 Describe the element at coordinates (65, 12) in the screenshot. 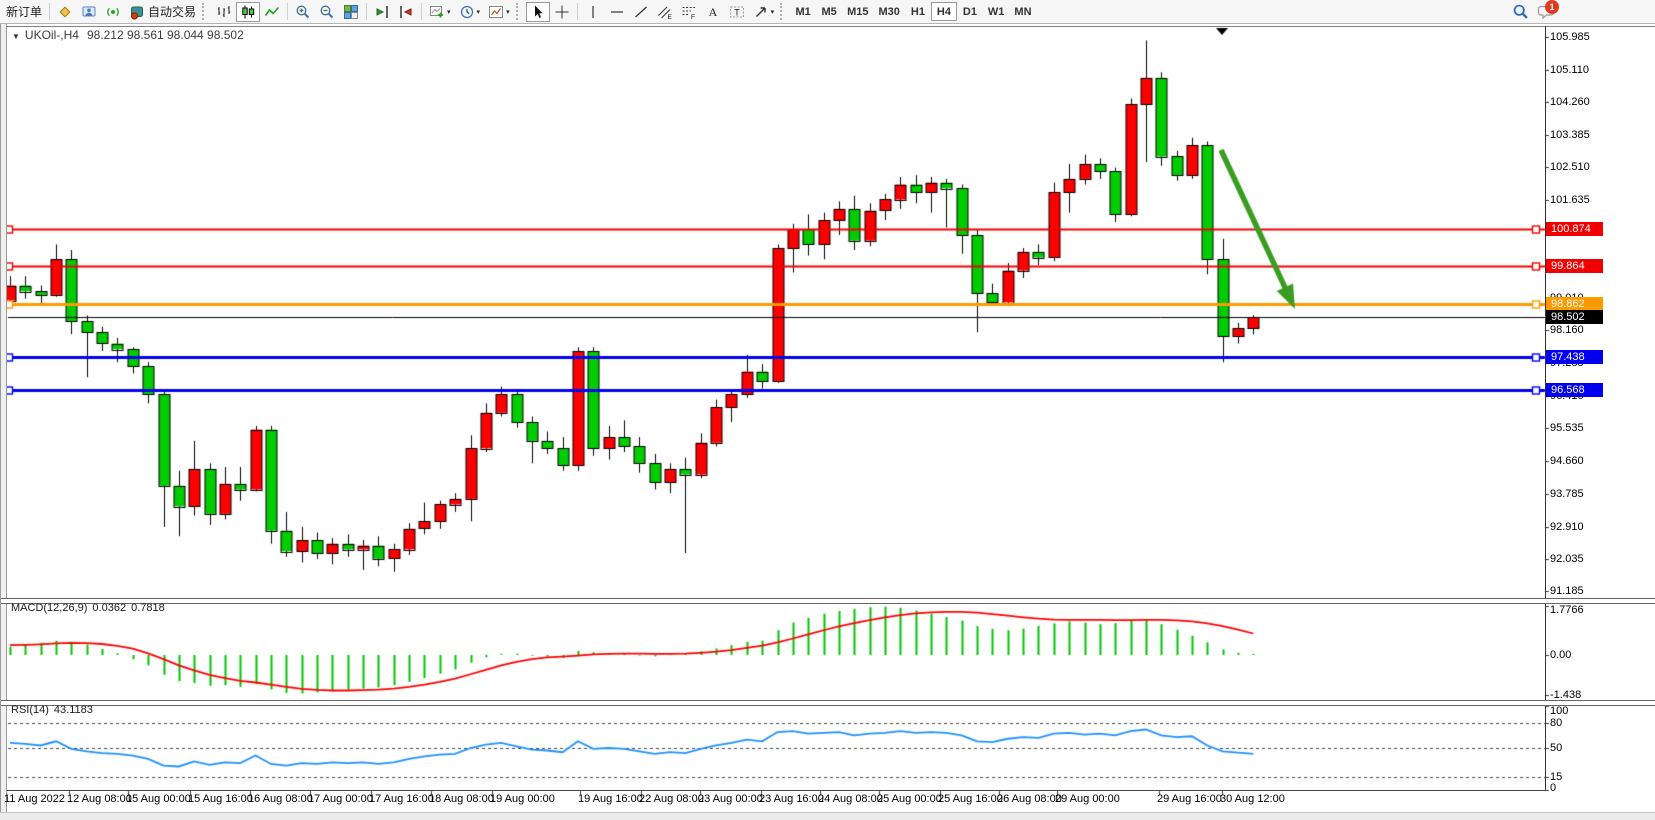

I see `metaquotes-button` at that location.